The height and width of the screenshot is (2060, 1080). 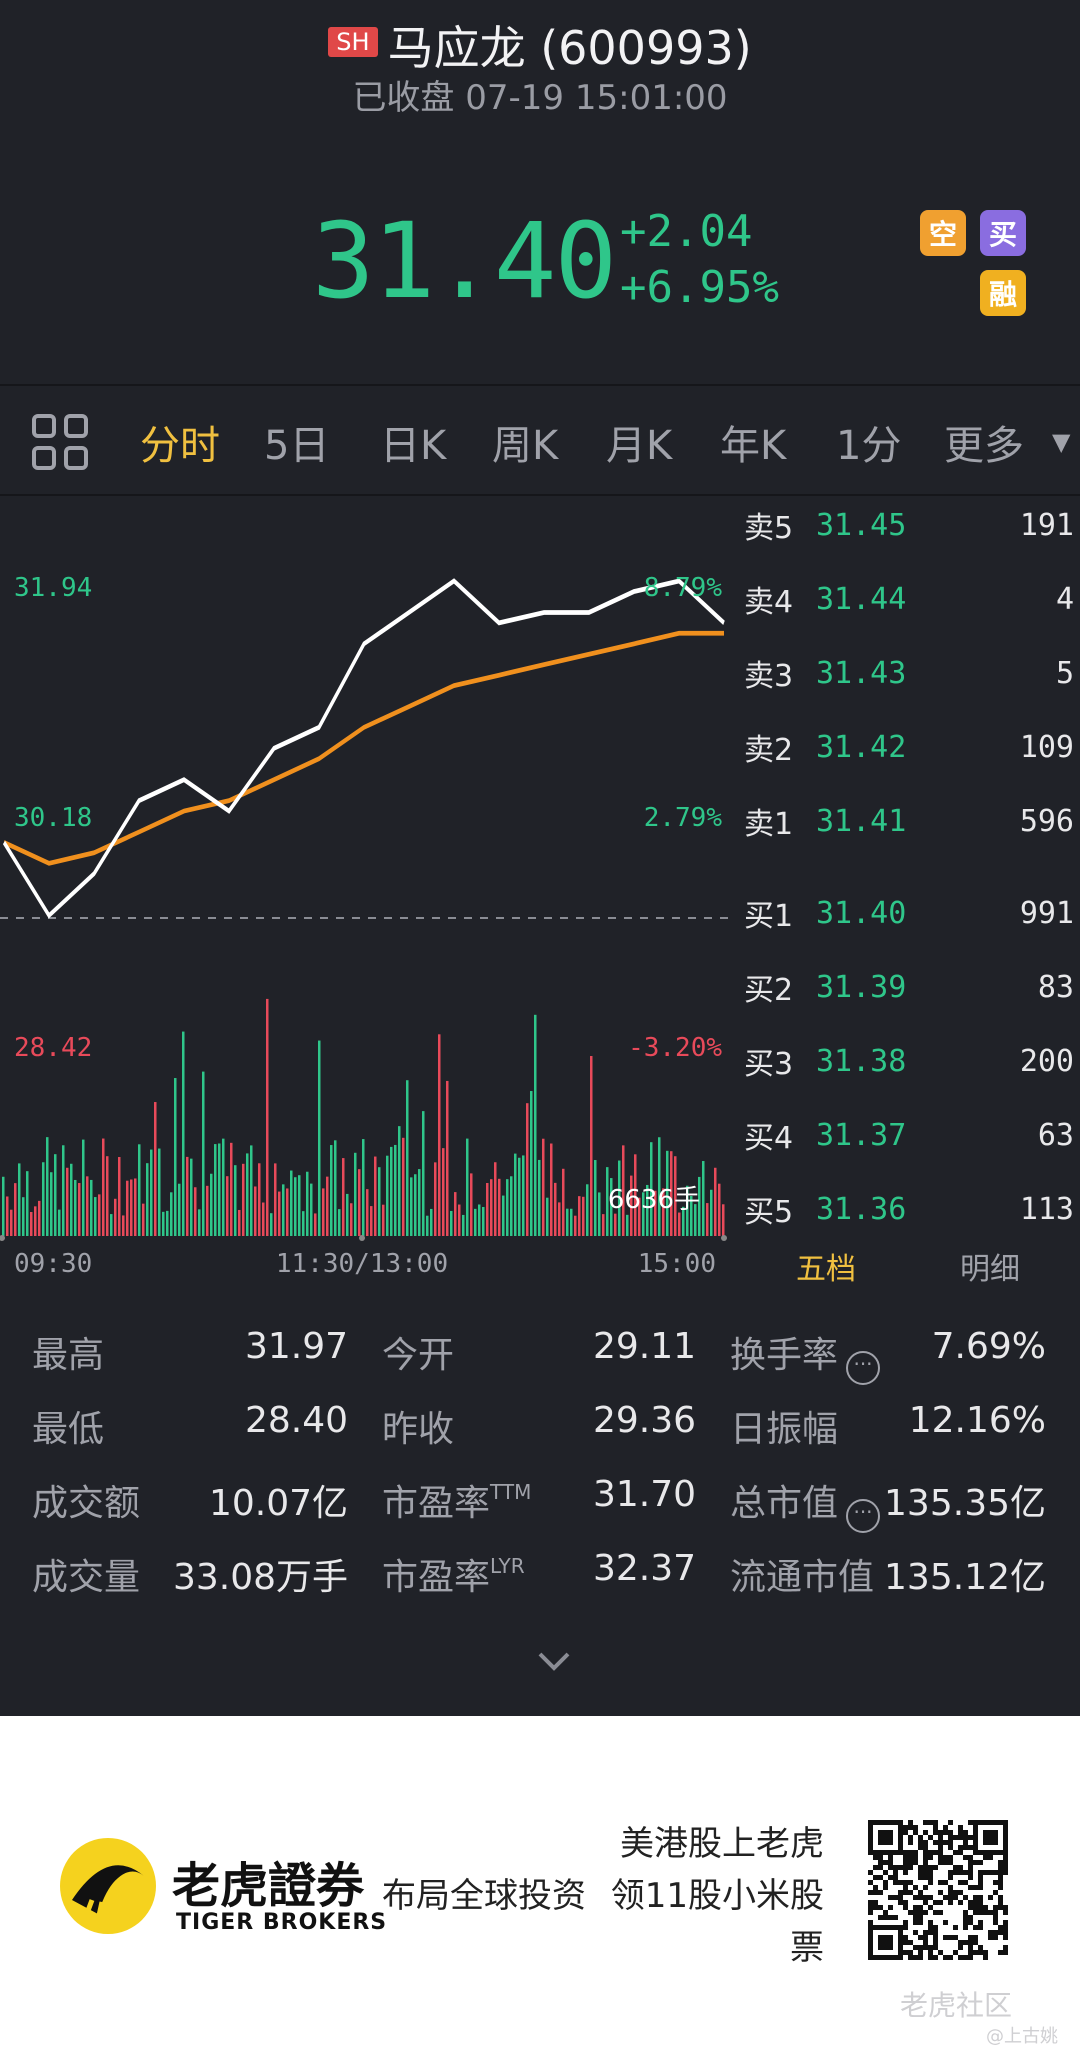 What do you see at coordinates (464, 261) in the screenshot?
I see `last-price: 31.40` at bounding box center [464, 261].